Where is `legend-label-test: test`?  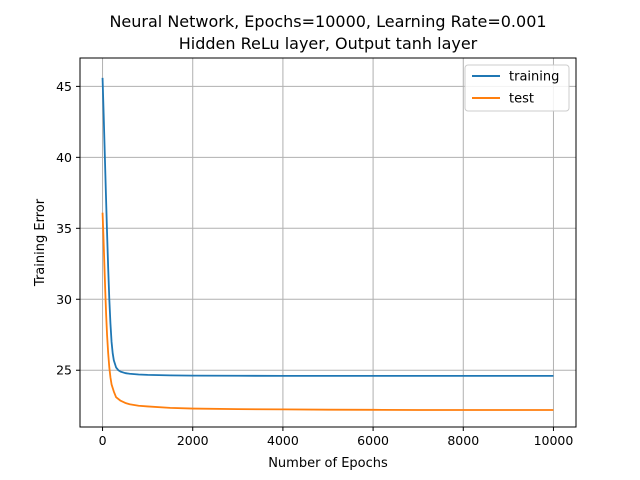 legend-label-test: test is located at coordinates (521, 99).